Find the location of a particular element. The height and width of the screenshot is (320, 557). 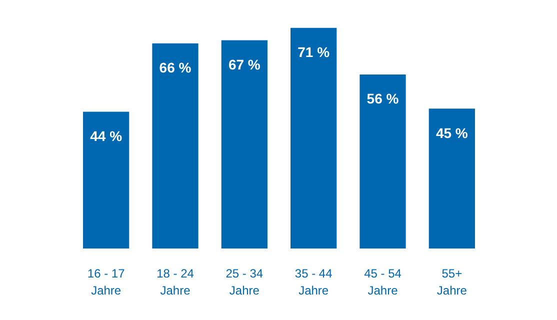

x-tick-label: 45 - 54 Jahre is located at coordinates (383, 282).